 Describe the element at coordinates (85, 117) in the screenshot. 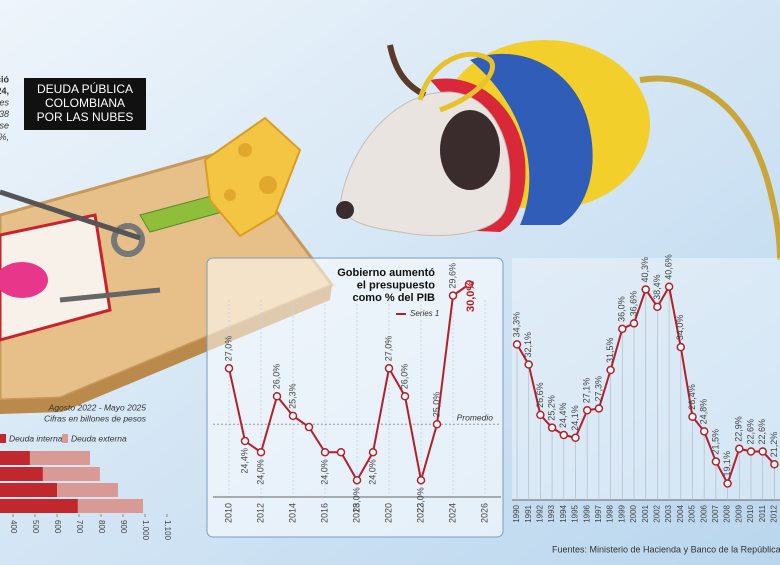

I see `title: POR LAS NUBES` at that location.